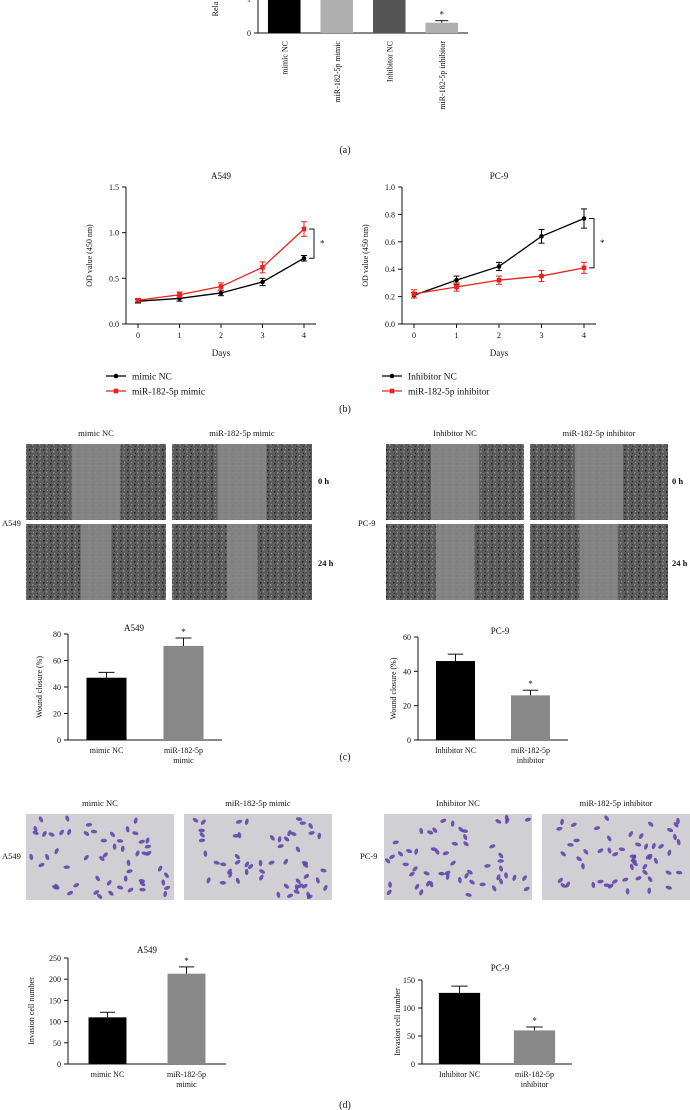  I want to click on y-tick-label: 20, so click(407, 706).